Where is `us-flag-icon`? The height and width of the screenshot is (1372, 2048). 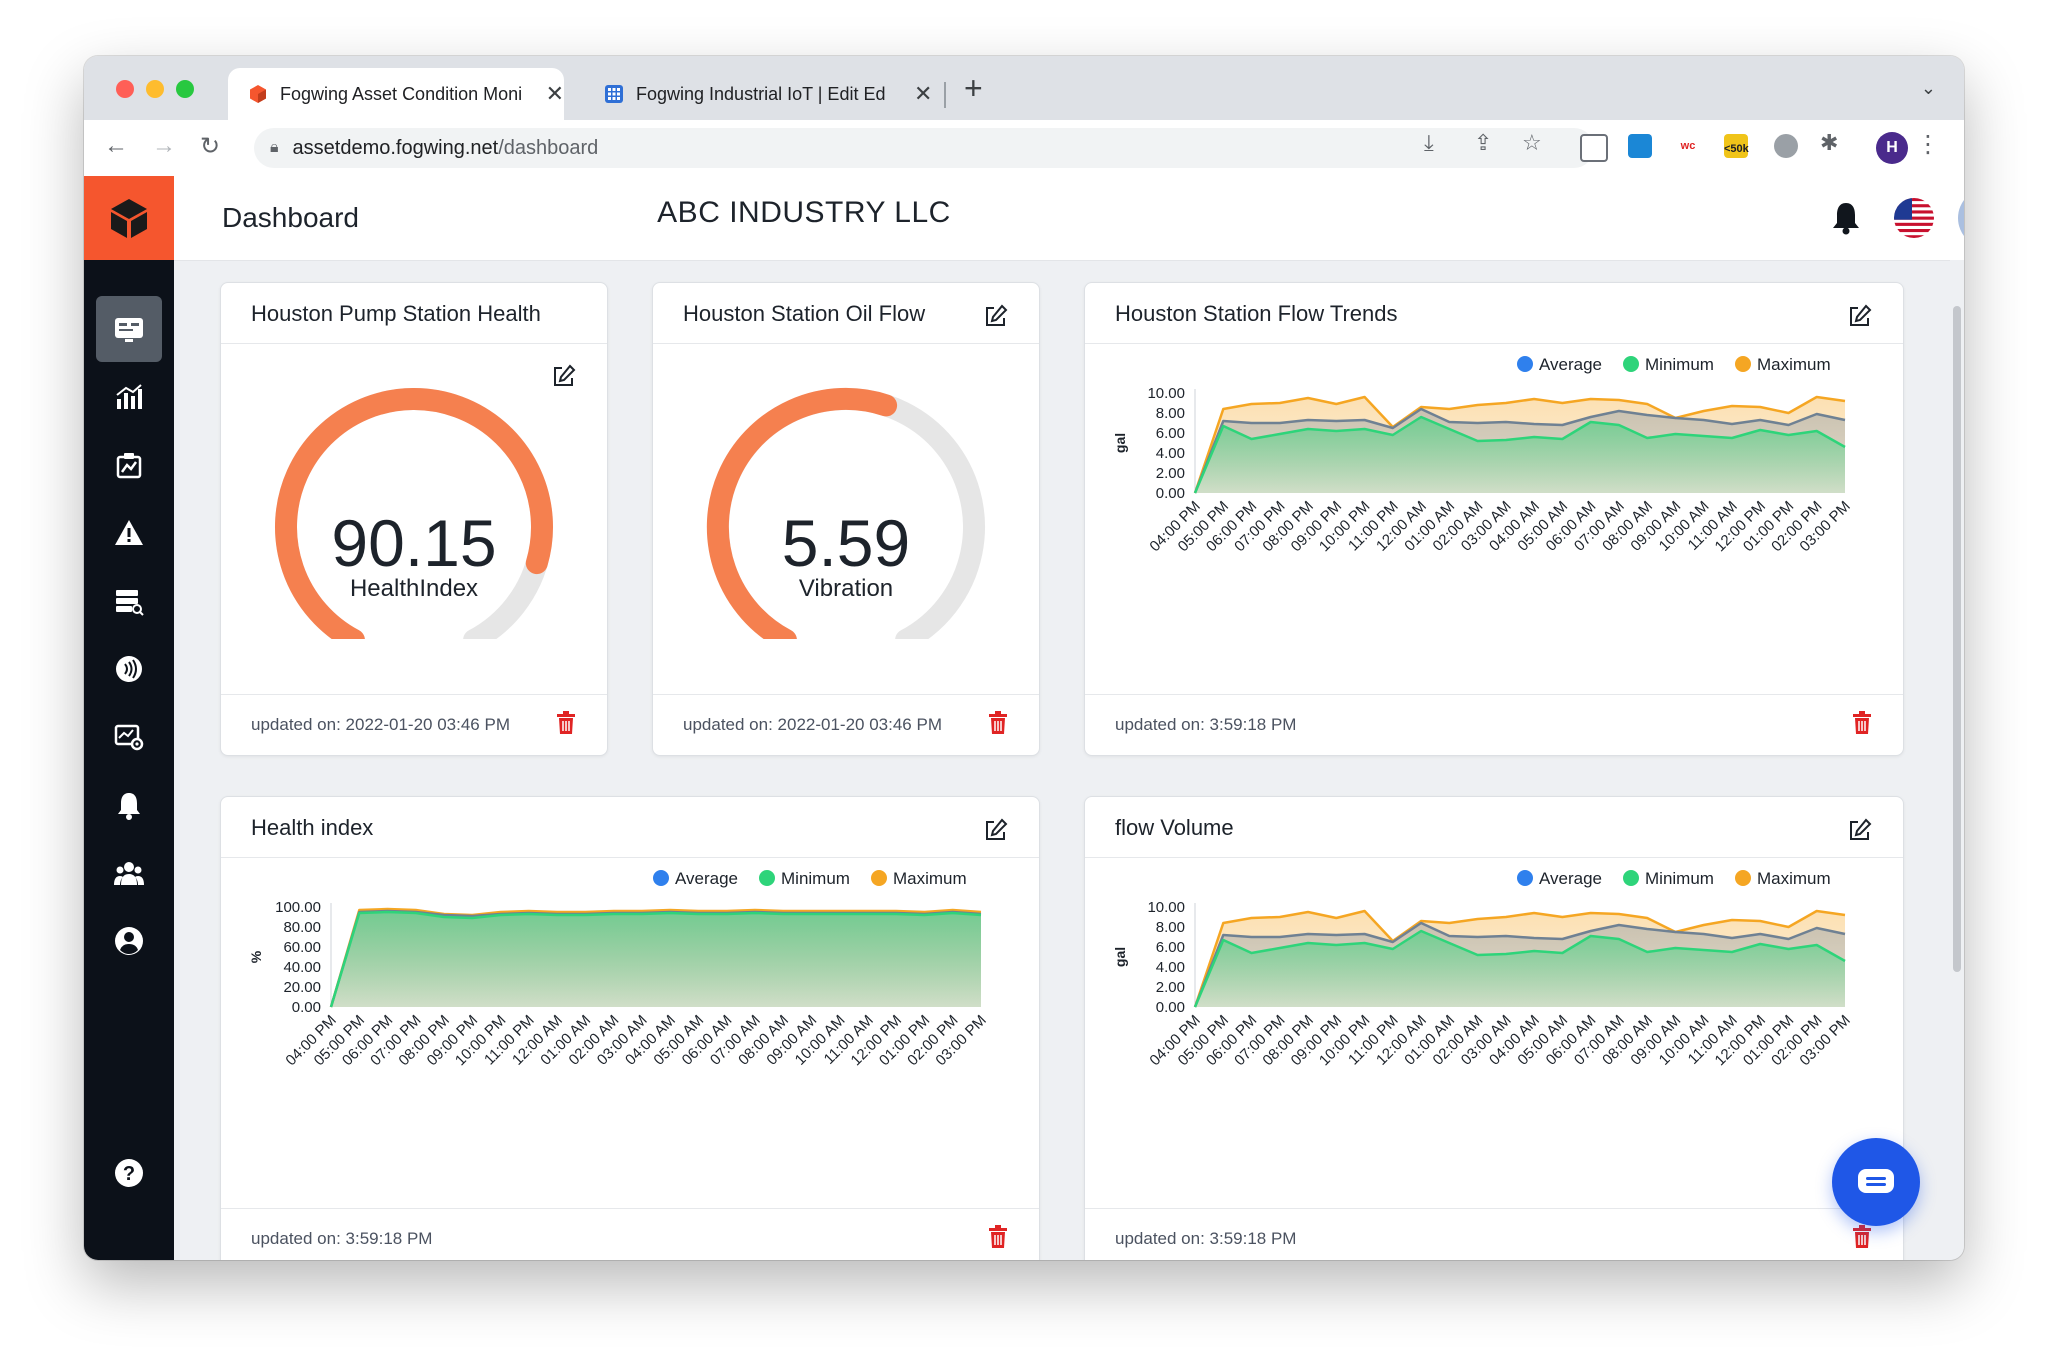 us-flag-icon is located at coordinates (1914, 218).